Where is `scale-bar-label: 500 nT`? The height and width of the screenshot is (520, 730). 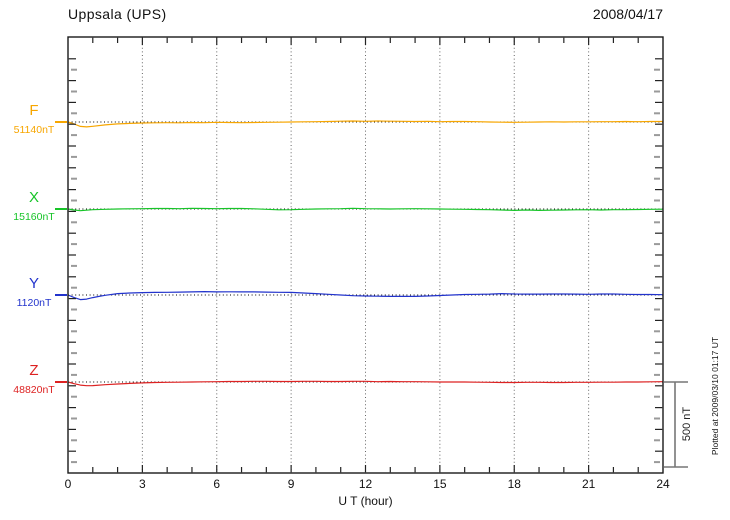 scale-bar-label: 500 nT is located at coordinates (687, 424).